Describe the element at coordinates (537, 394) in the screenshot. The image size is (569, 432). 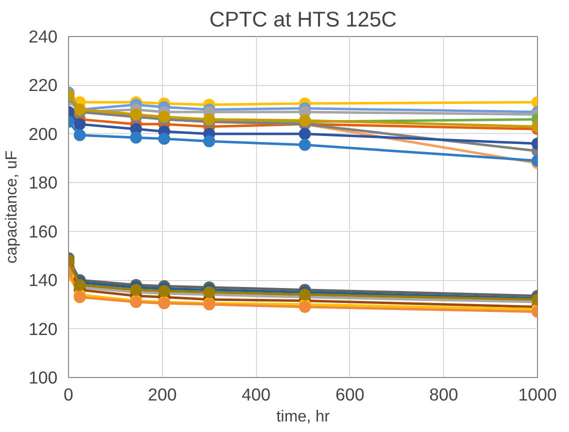
I see `x-tick-label: 1000` at that location.